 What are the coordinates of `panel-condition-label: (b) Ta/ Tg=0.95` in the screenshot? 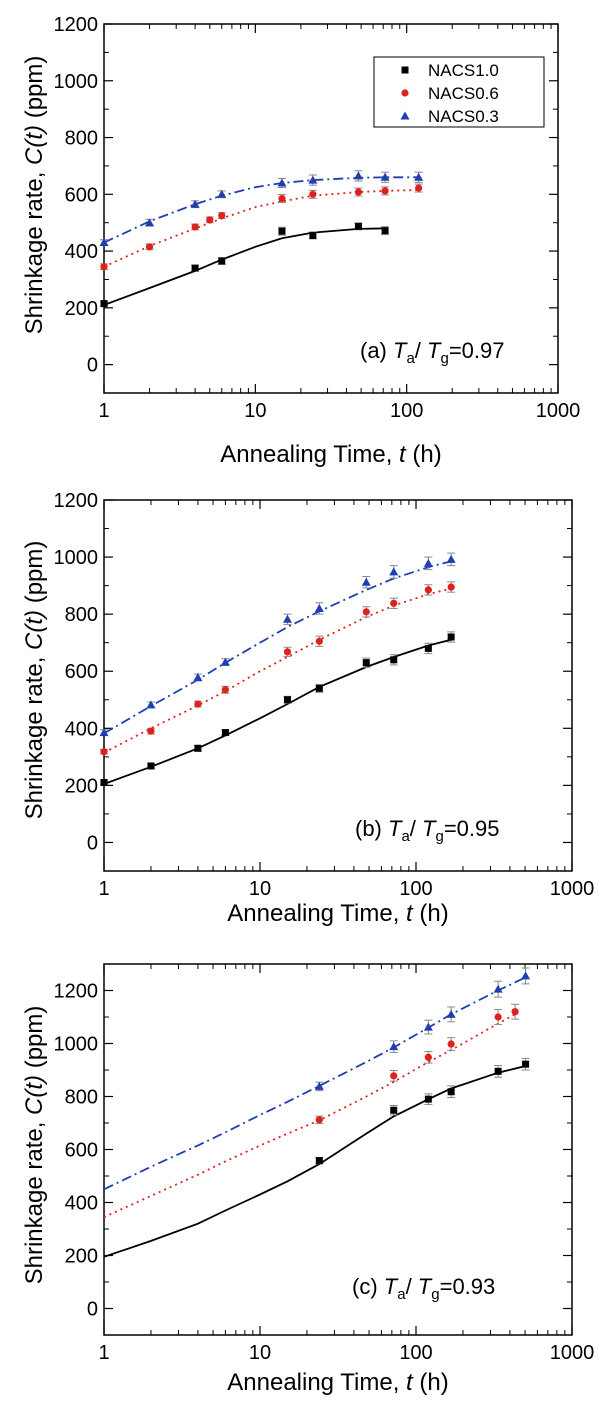 It's located at (427, 830).